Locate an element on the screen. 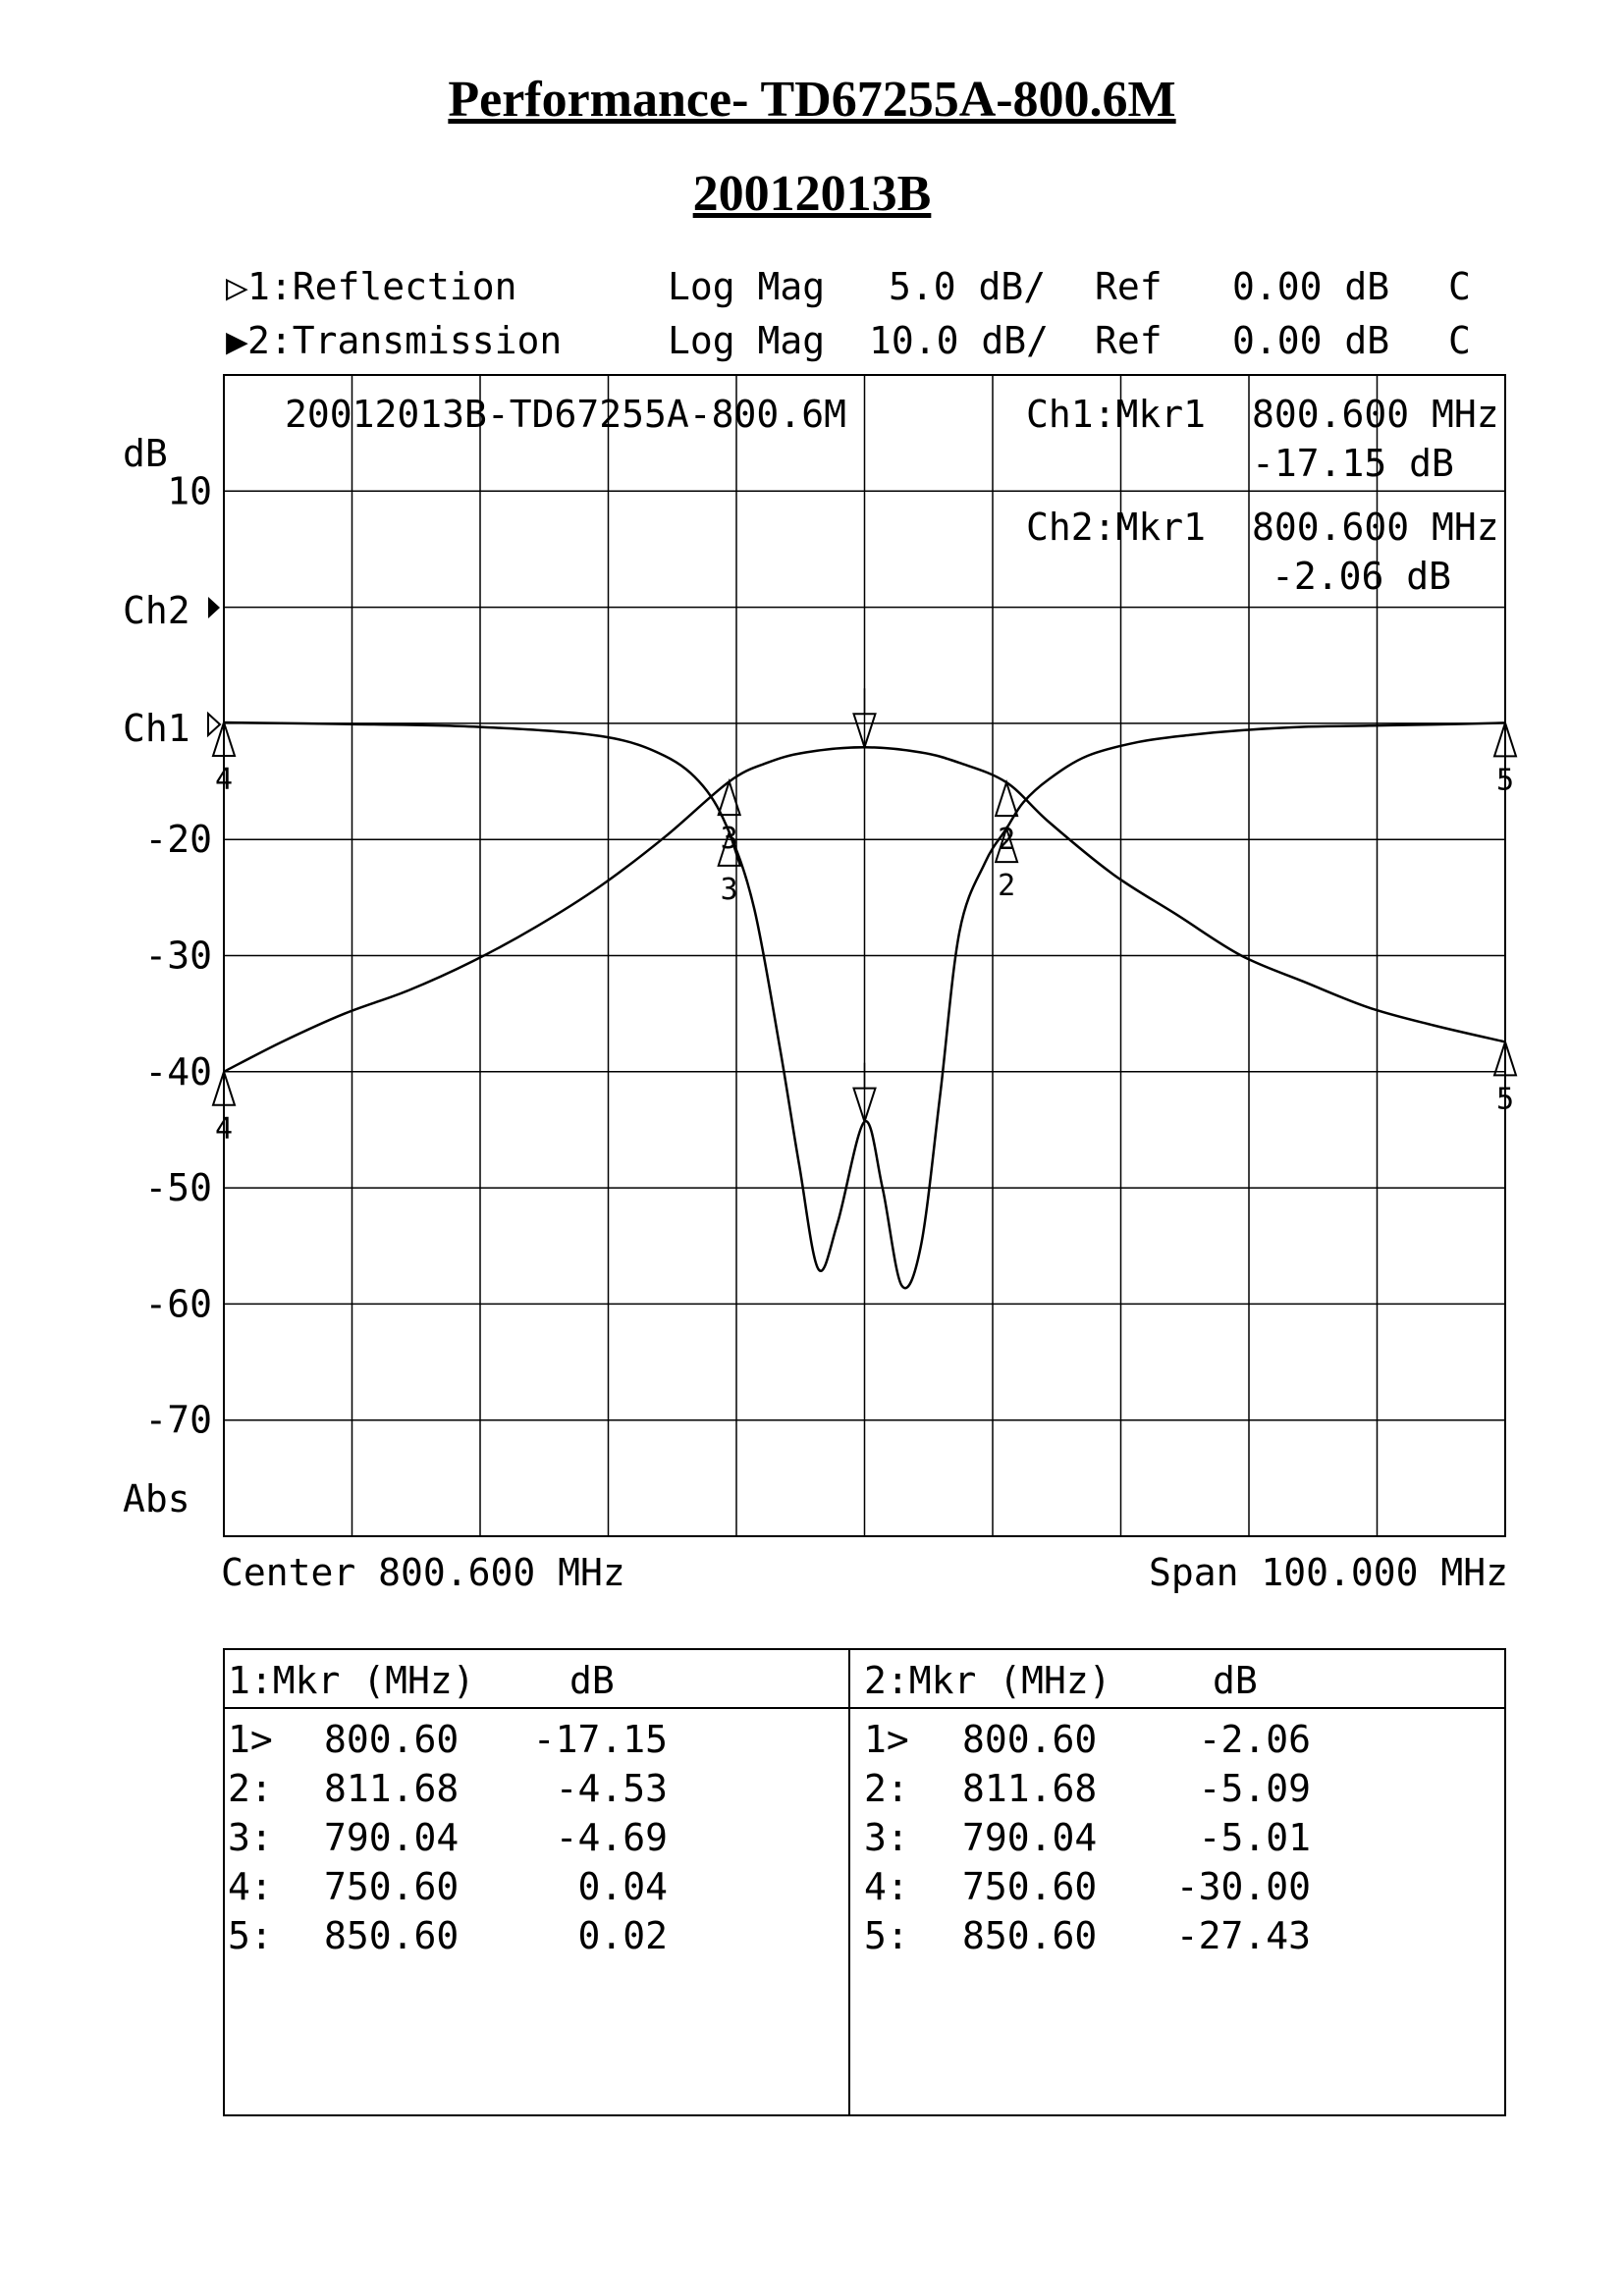 The image size is (1624, 2296). ch1-ref-label: Ch1 is located at coordinates (156, 729).